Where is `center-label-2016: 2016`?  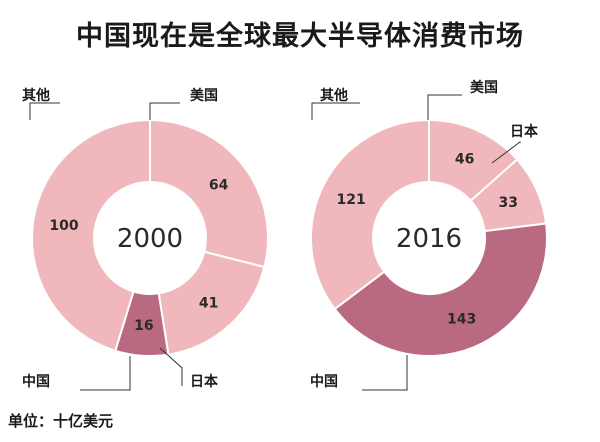 center-label-2016: 2016 is located at coordinates (429, 239).